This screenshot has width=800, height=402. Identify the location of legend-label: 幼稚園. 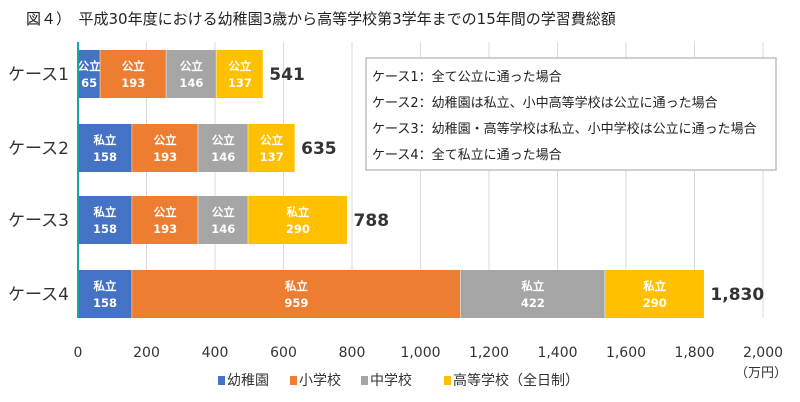
(248, 381).